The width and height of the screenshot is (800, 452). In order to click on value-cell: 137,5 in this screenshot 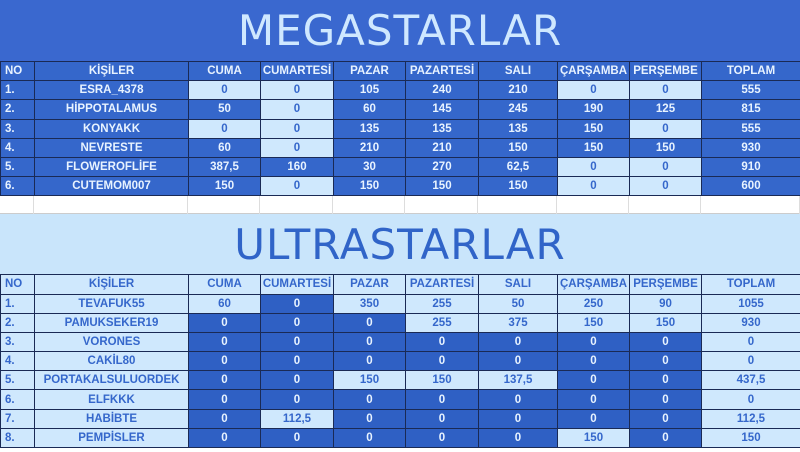, I will do `click(518, 380)`.